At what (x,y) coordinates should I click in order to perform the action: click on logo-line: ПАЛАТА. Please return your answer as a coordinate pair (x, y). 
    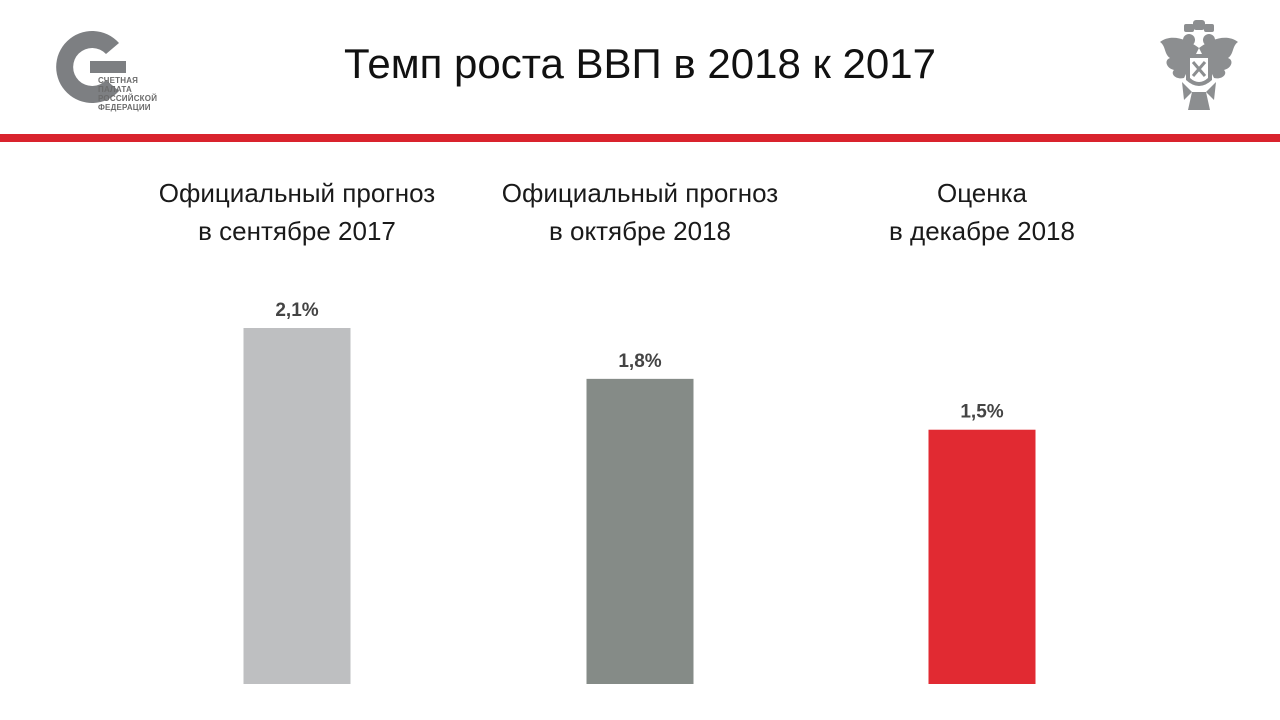
    Looking at the image, I should click on (115, 89).